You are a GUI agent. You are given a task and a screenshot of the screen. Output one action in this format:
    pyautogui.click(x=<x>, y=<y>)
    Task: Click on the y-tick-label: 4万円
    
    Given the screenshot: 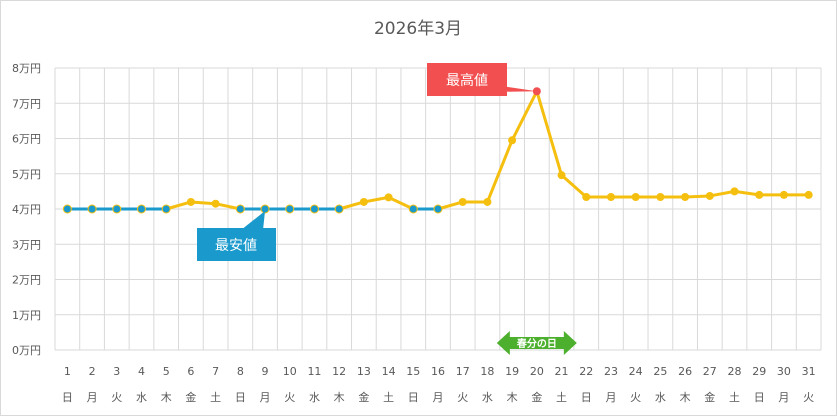 What is the action you would take?
    pyautogui.click(x=26, y=209)
    